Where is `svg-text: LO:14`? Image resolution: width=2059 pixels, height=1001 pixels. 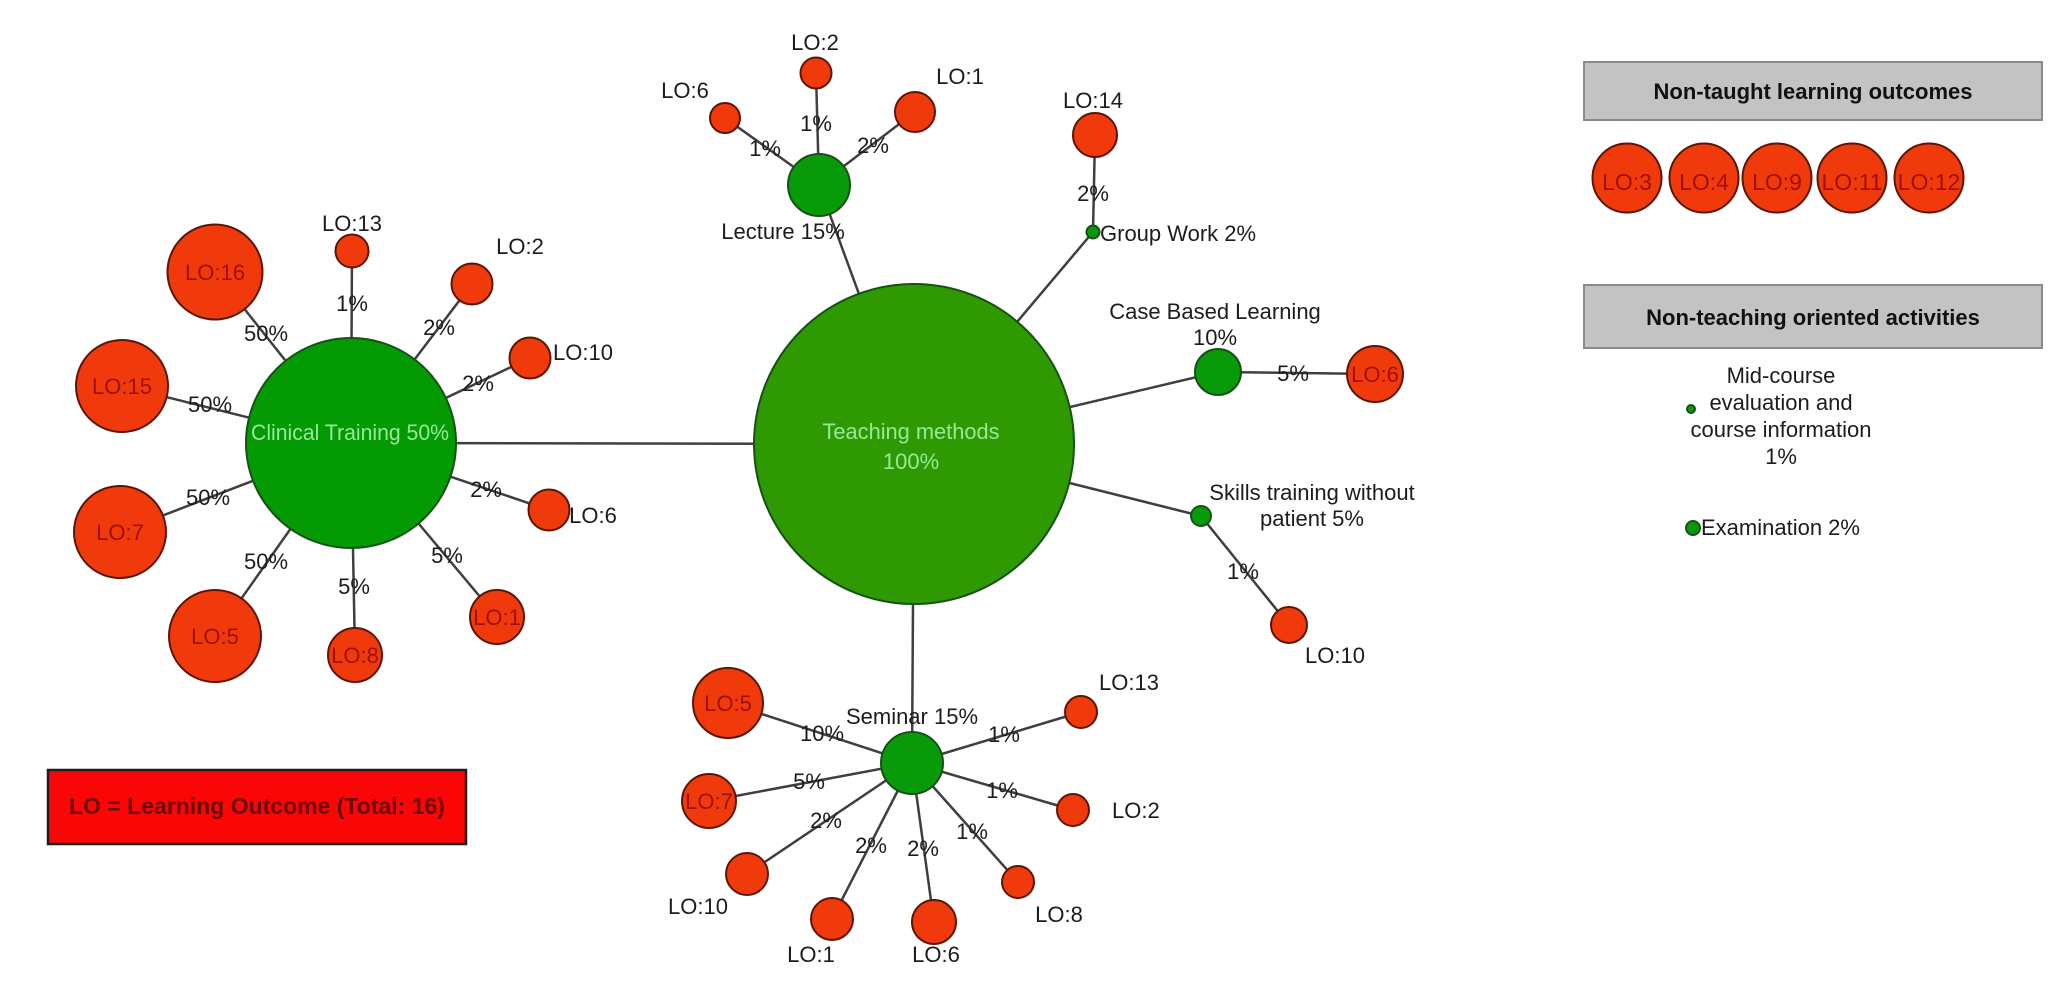 svg-text: LO:14 is located at coordinates (1093, 100).